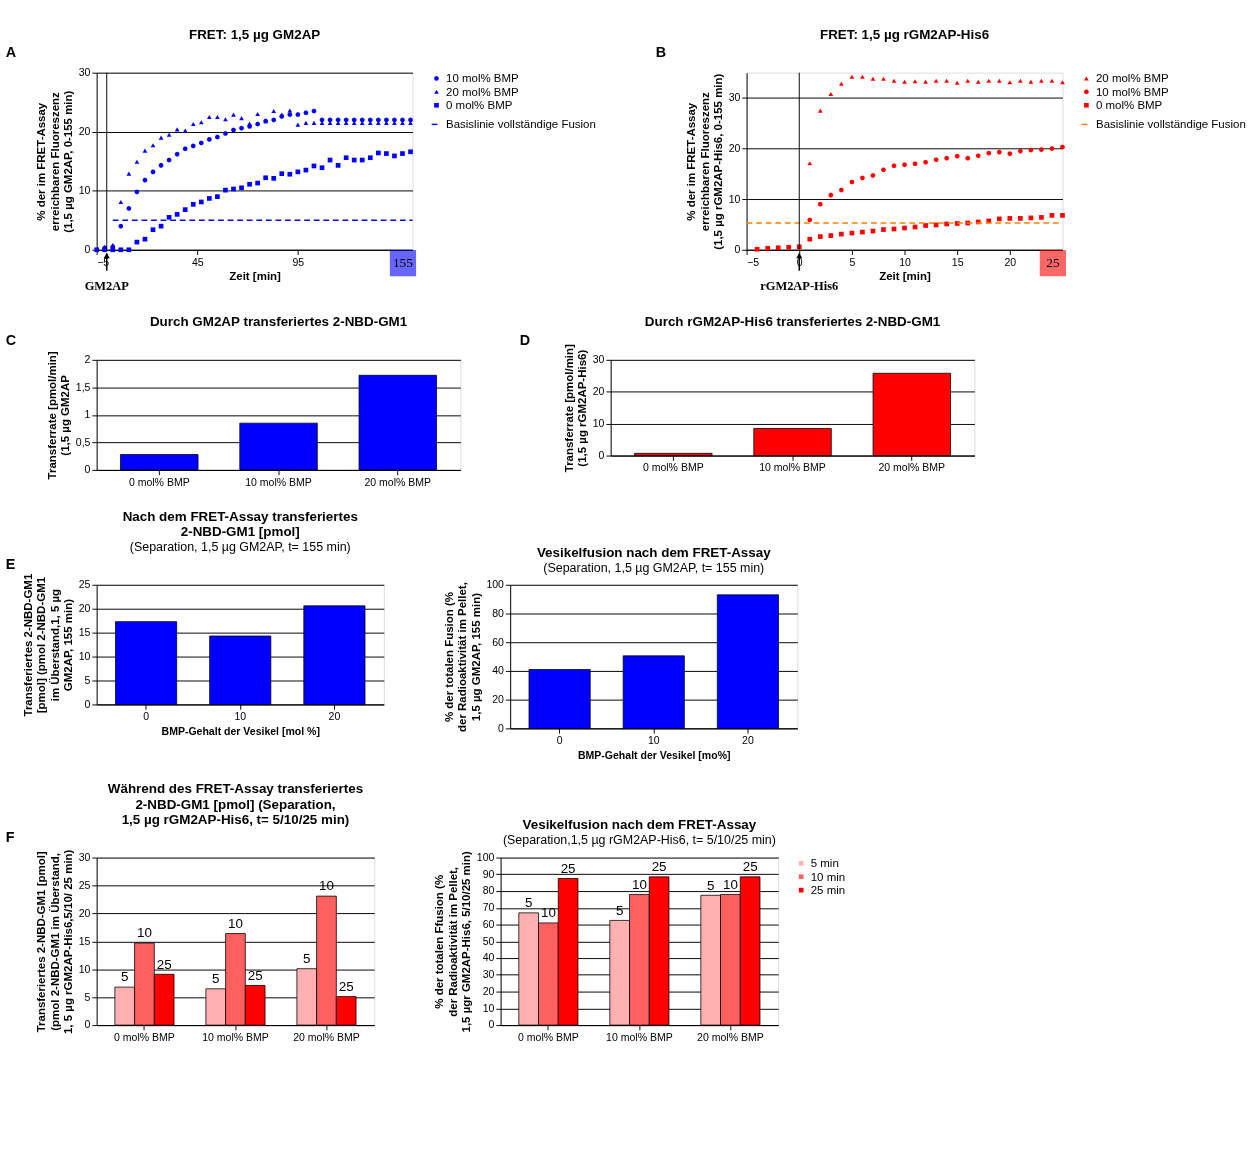 The width and height of the screenshot is (1252, 1173). Describe the element at coordinates (753, 261) in the screenshot. I see `x-tick-label: −5` at that location.